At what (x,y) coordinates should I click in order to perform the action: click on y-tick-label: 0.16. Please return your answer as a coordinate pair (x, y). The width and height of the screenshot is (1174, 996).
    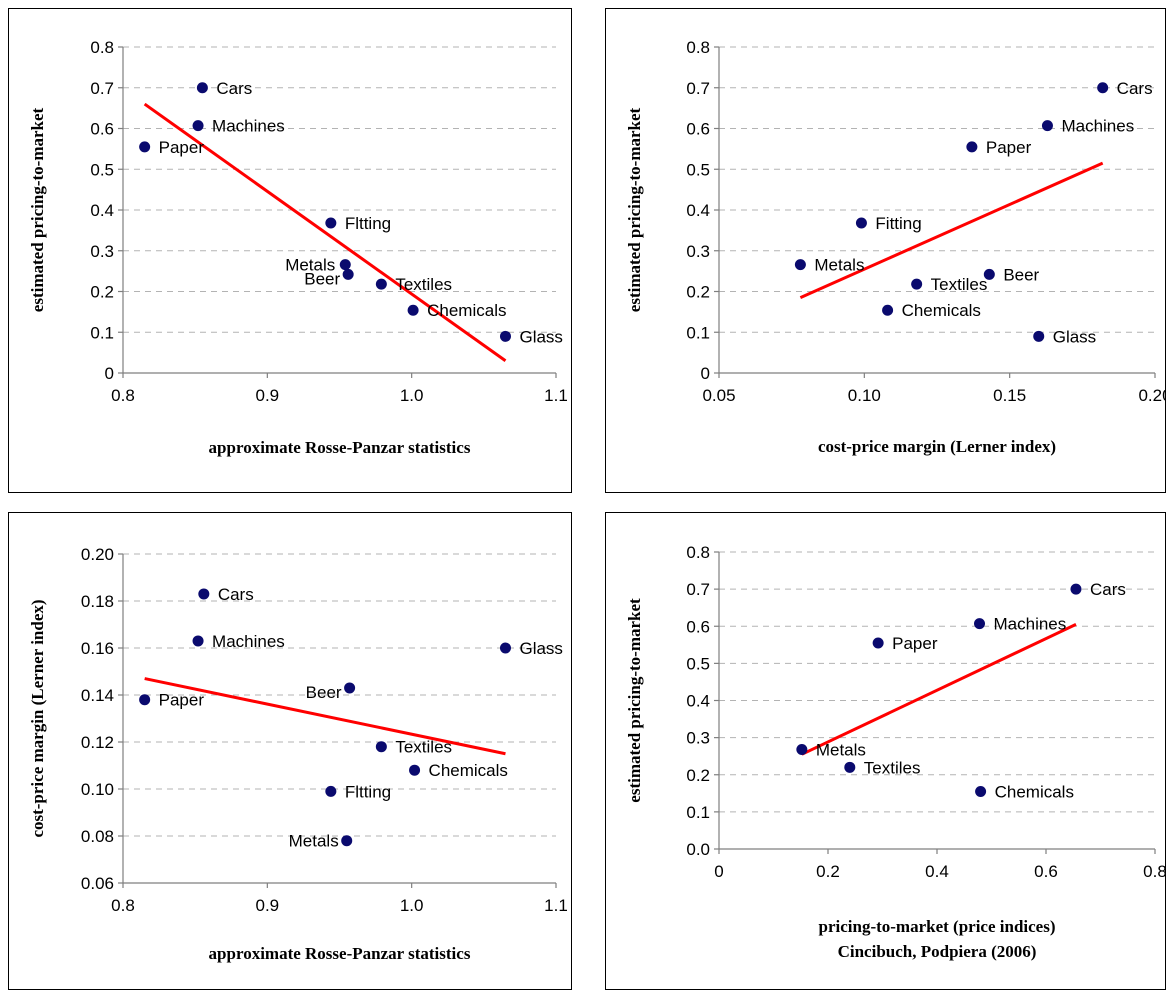
    Looking at the image, I should click on (97, 648).